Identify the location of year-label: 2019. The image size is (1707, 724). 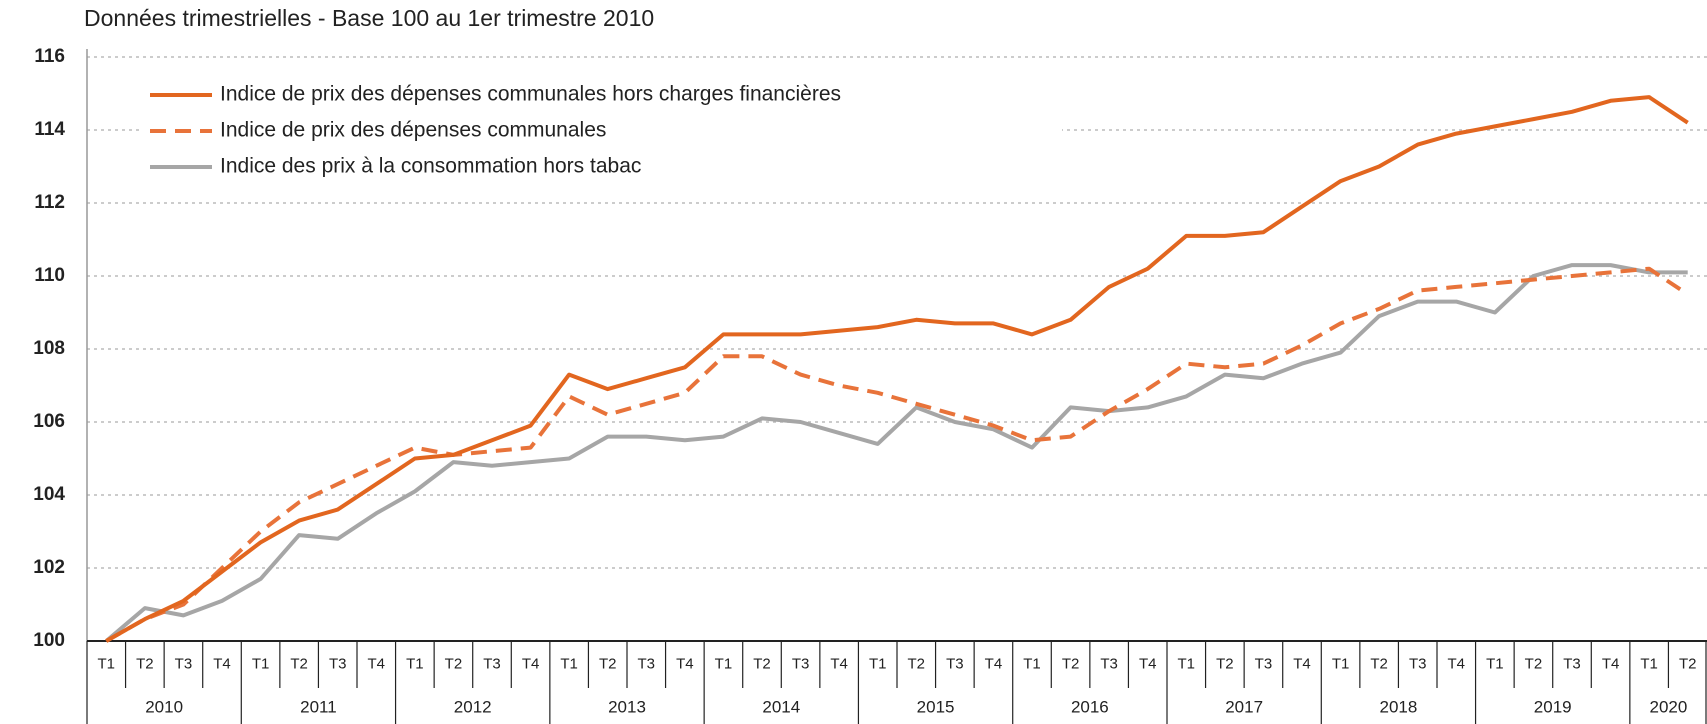
(1553, 706).